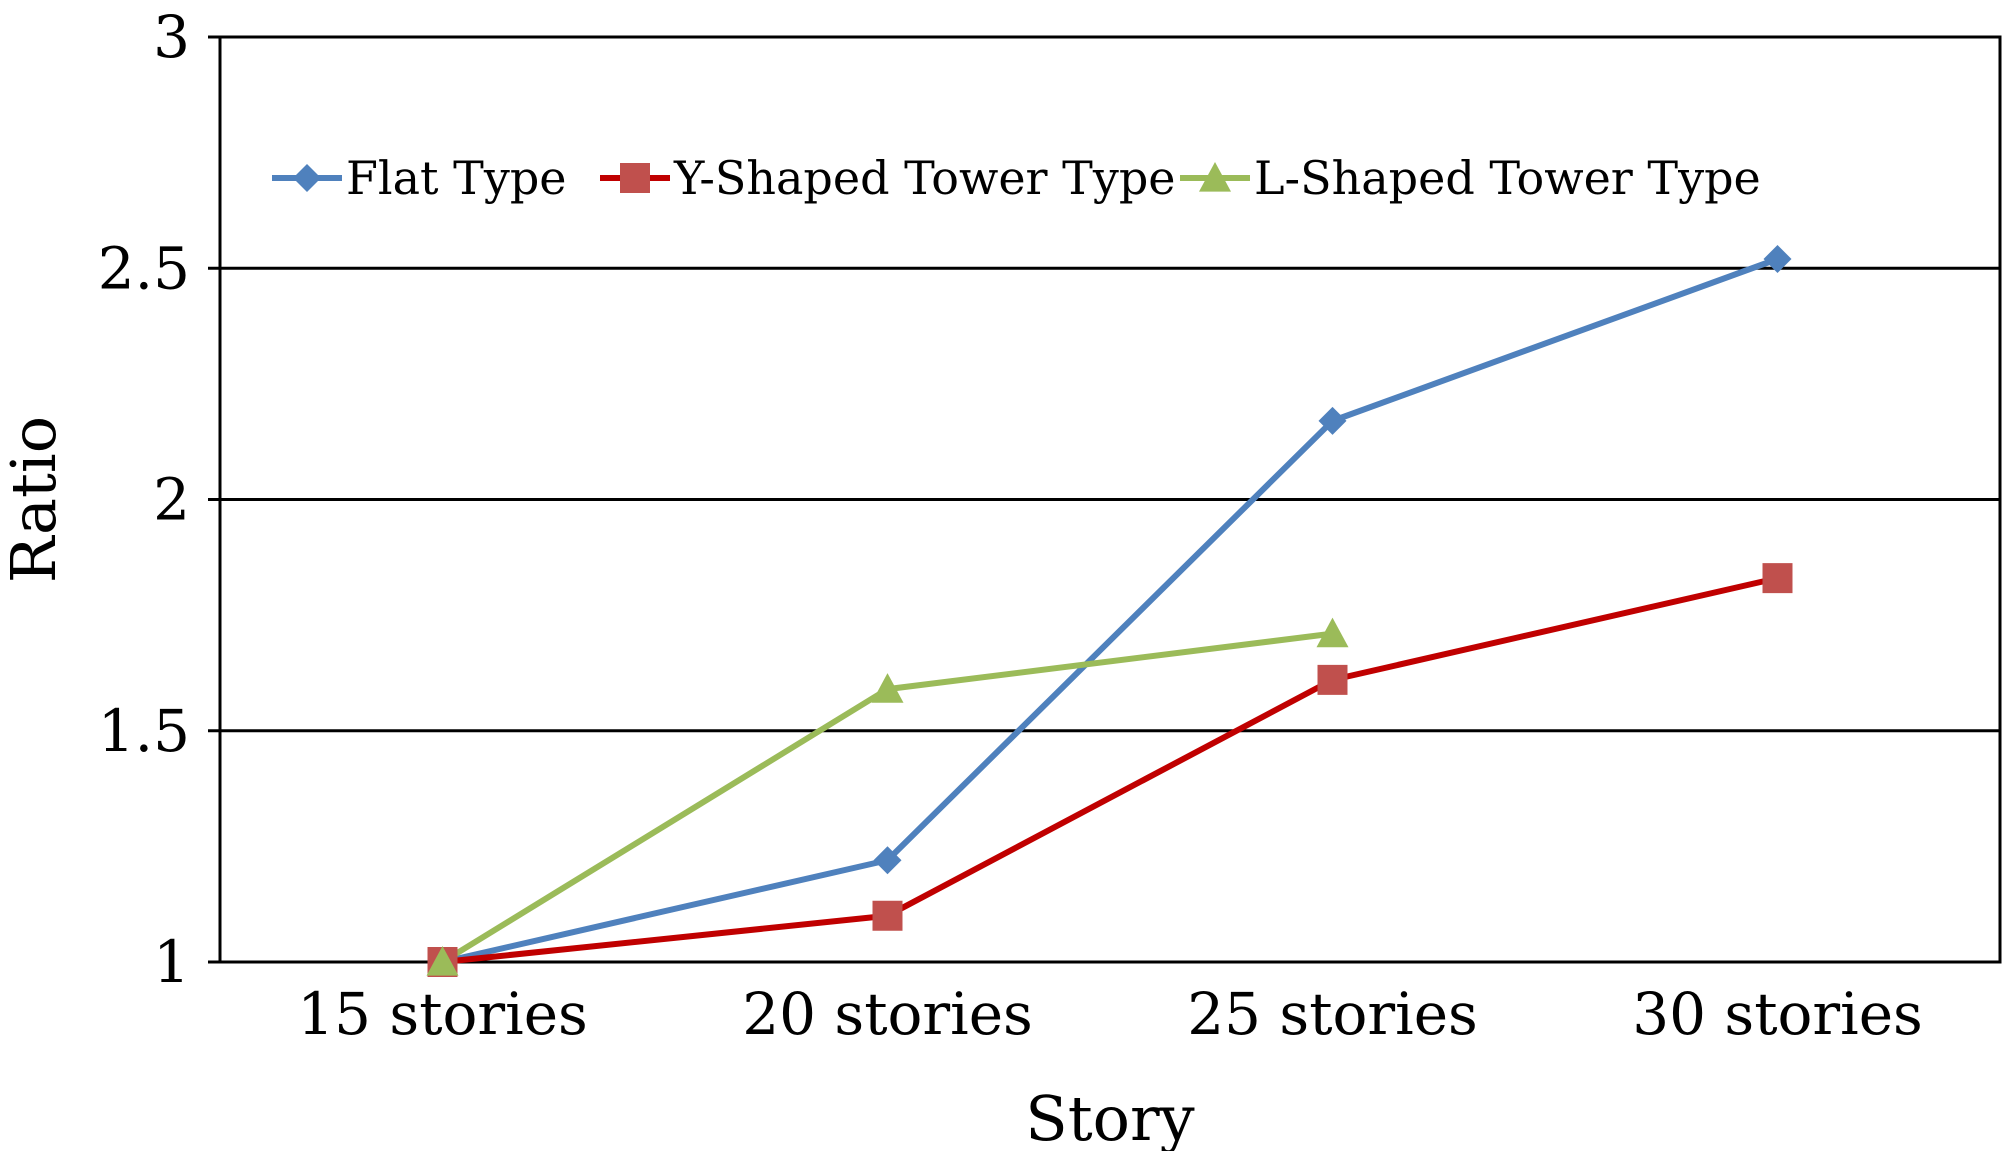 Image resolution: width=2006 pixels, height=1151 pixels. I want to click on legend-label: L-Shaped Tower Type, so click(1507, 178).